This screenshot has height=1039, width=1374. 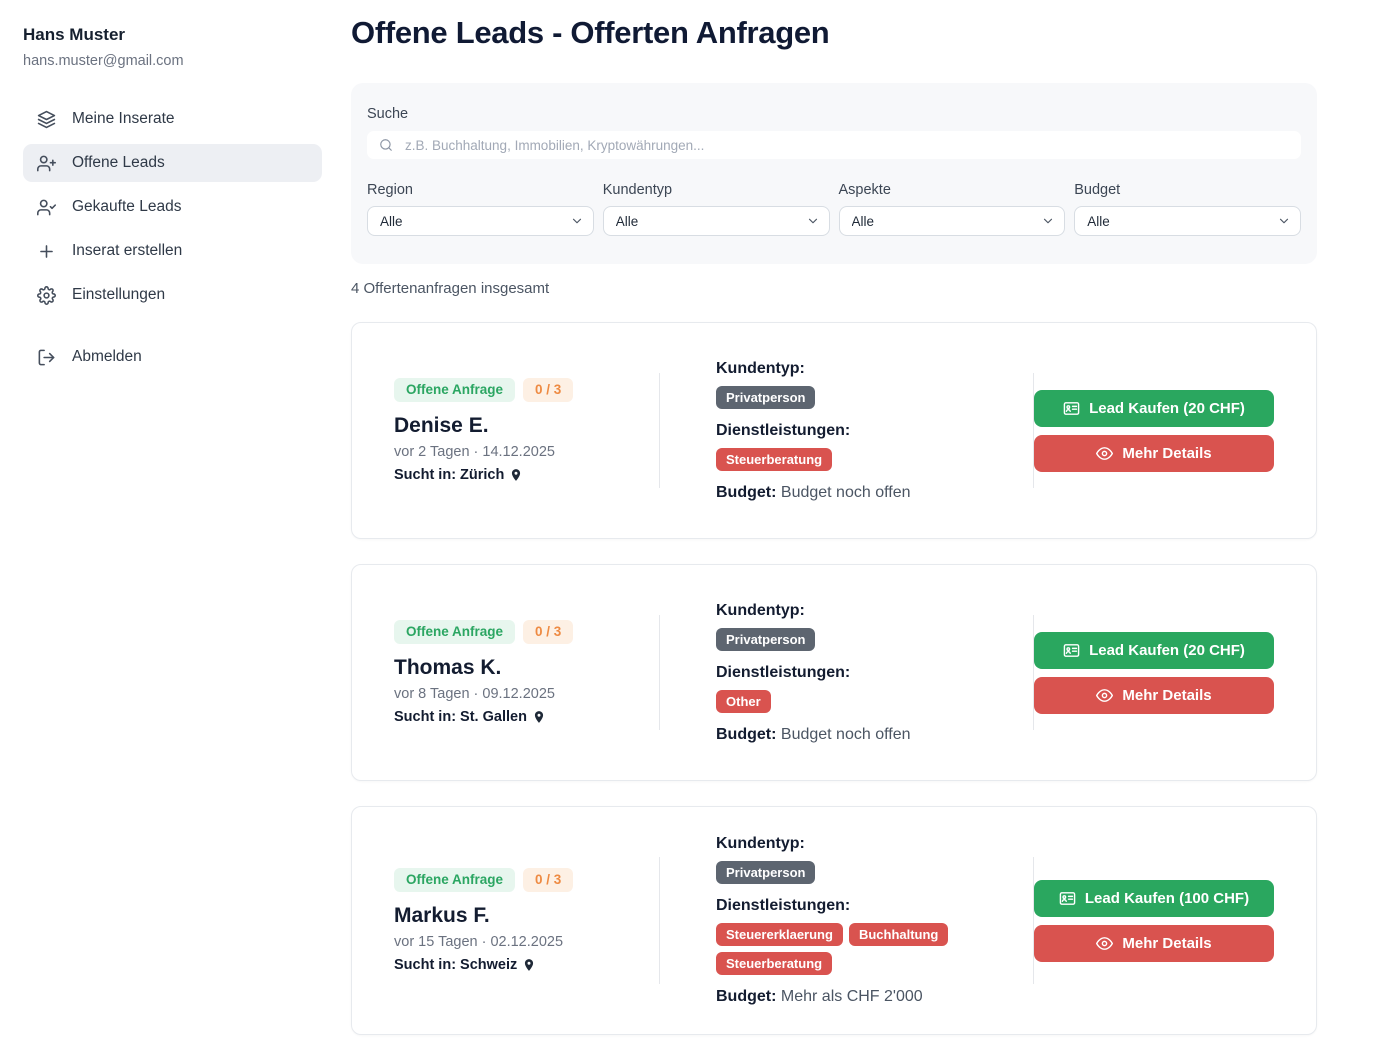 I want to click on lead-location-text: Sucht in: Schweiz, so click(x=456, y=964).